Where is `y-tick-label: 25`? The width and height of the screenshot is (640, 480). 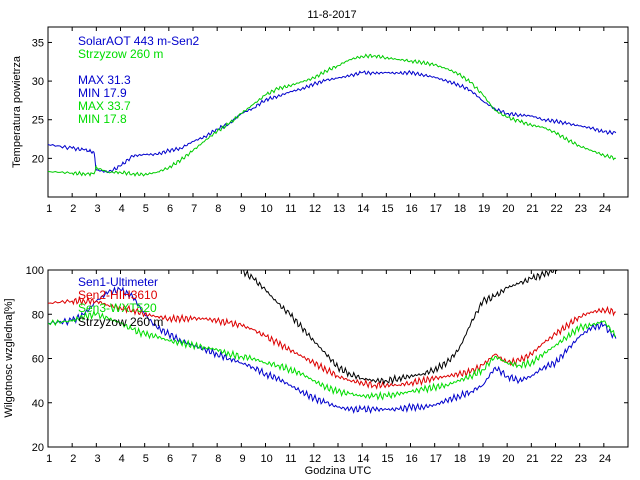 y-tick-label: 25 is located at coordinates (38, 121).